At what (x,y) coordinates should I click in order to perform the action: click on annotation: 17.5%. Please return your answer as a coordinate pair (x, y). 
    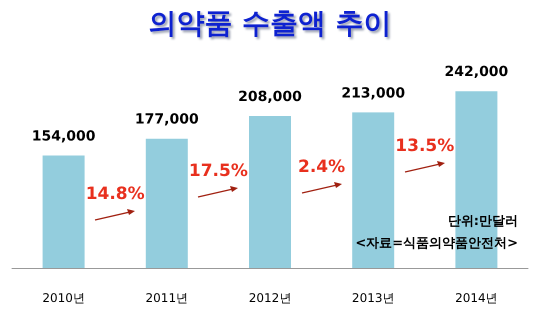
    Looking at the image, I should click on (218, 171).